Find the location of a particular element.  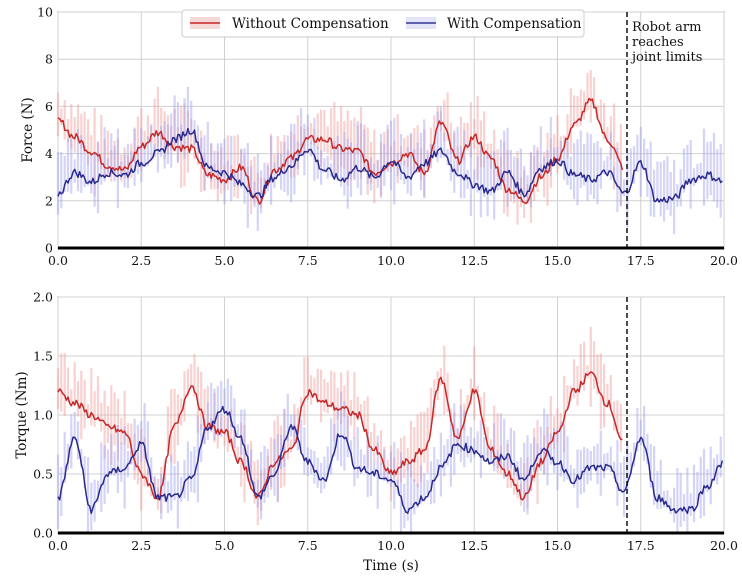

force-y-tick-labels: 0 2 4 6 8 10 is located at coordinates (45, 130).